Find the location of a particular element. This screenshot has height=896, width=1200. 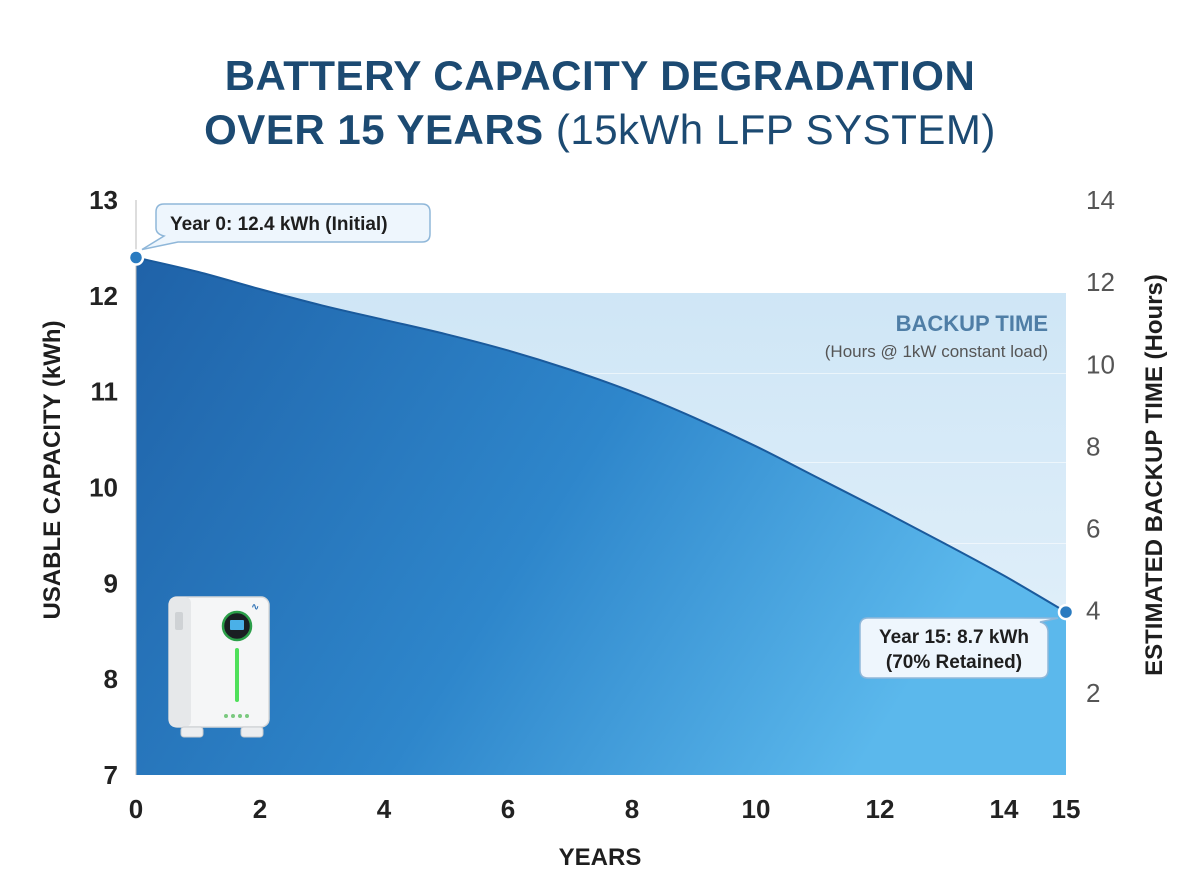

battery-side-panel is located at coordinates (180, 662).